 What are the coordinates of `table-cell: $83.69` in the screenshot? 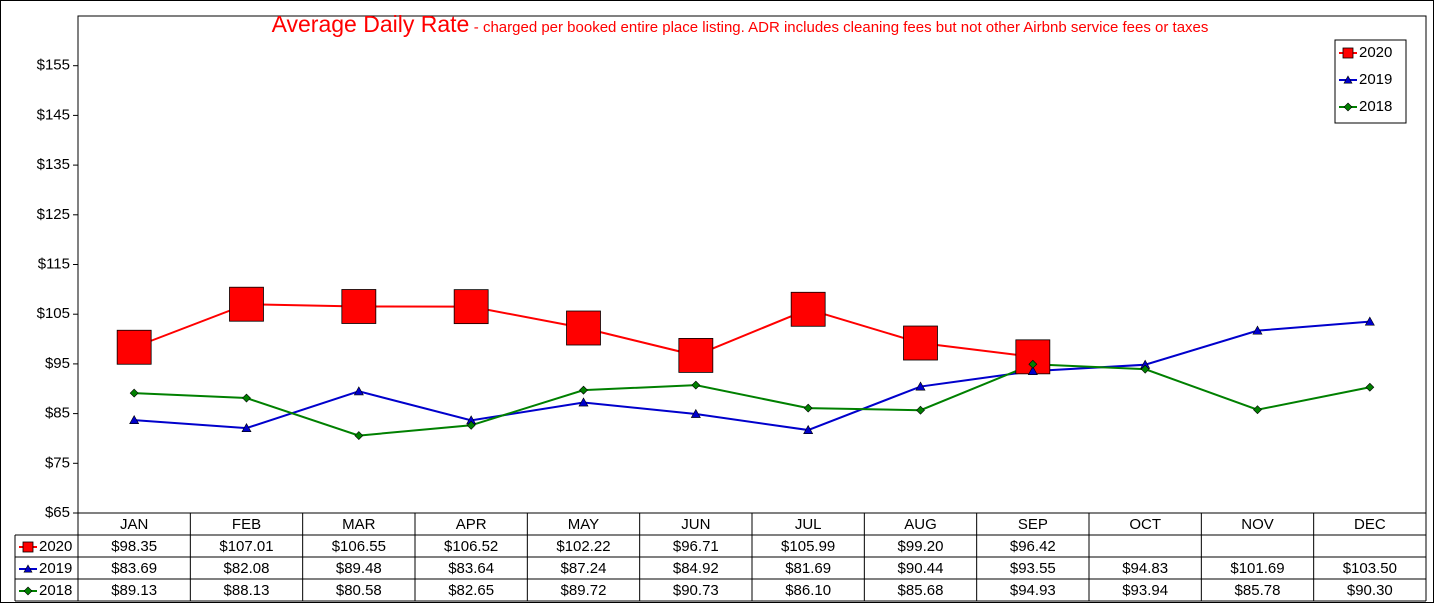 It's located at (134, 568).